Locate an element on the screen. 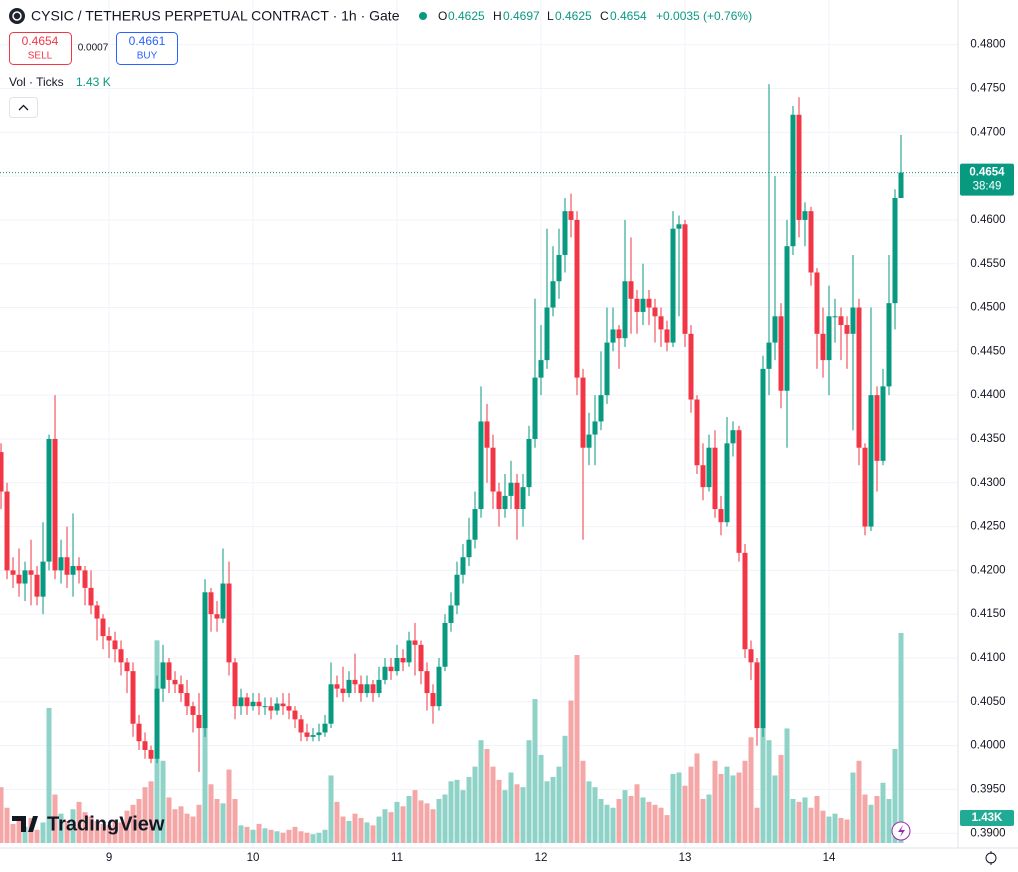  ohlc-o: 0.4625 is located at coordinates (466, 16).